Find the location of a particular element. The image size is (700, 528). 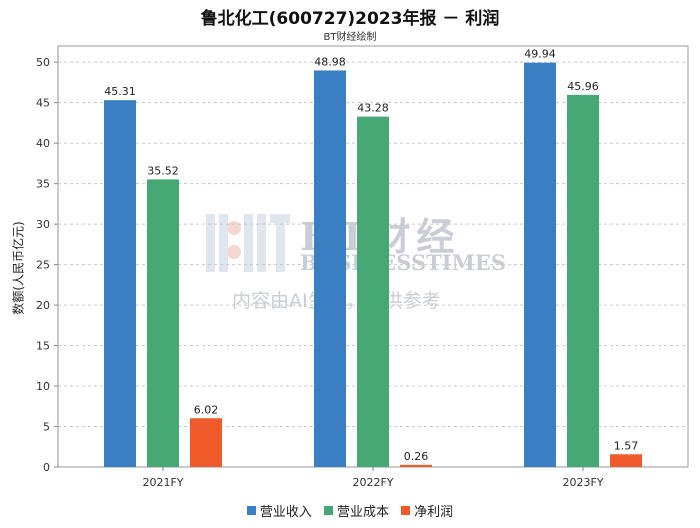

data-label: 43.28 is located at coordinates (373, 108).